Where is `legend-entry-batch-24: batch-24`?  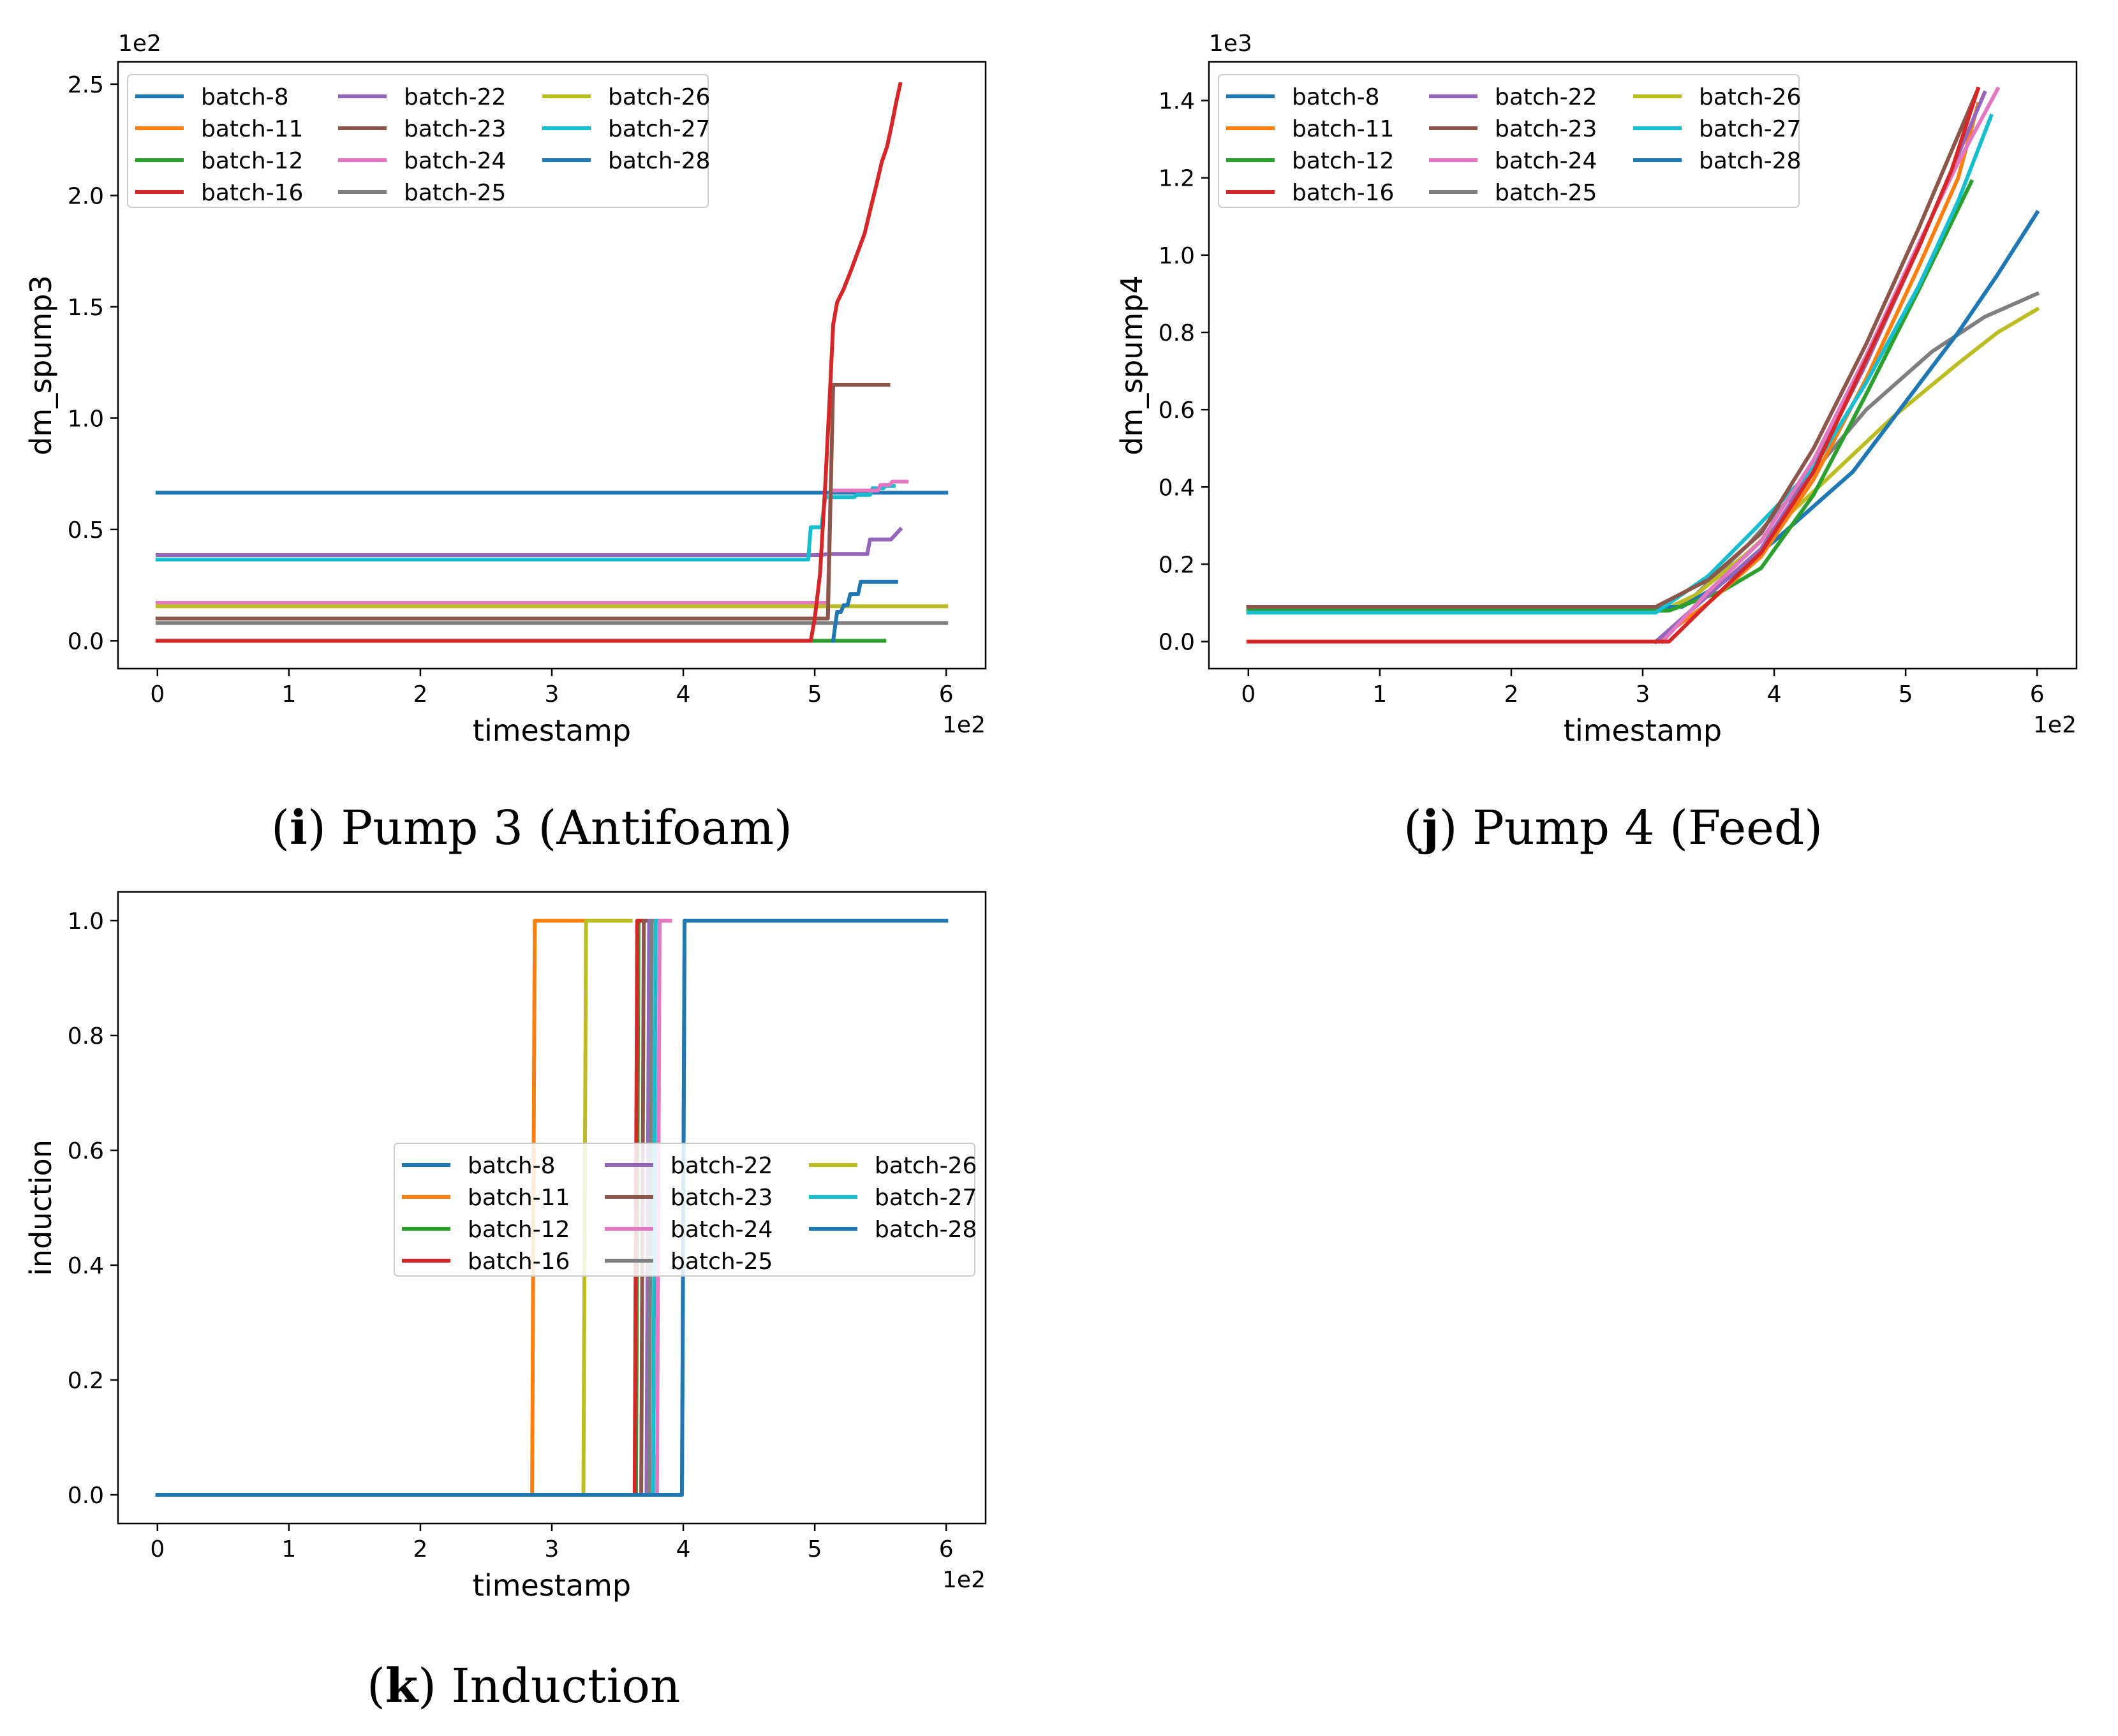 legend-entry-batch-24: batch-24 is located at coordinates (422, 161).